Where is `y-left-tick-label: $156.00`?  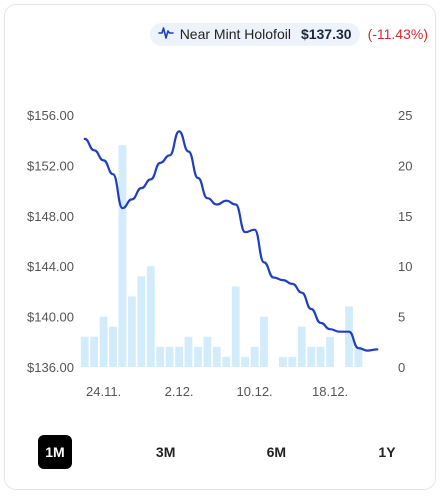 y-left-tick-label: $156.00 is located at coordinates (50, 115).